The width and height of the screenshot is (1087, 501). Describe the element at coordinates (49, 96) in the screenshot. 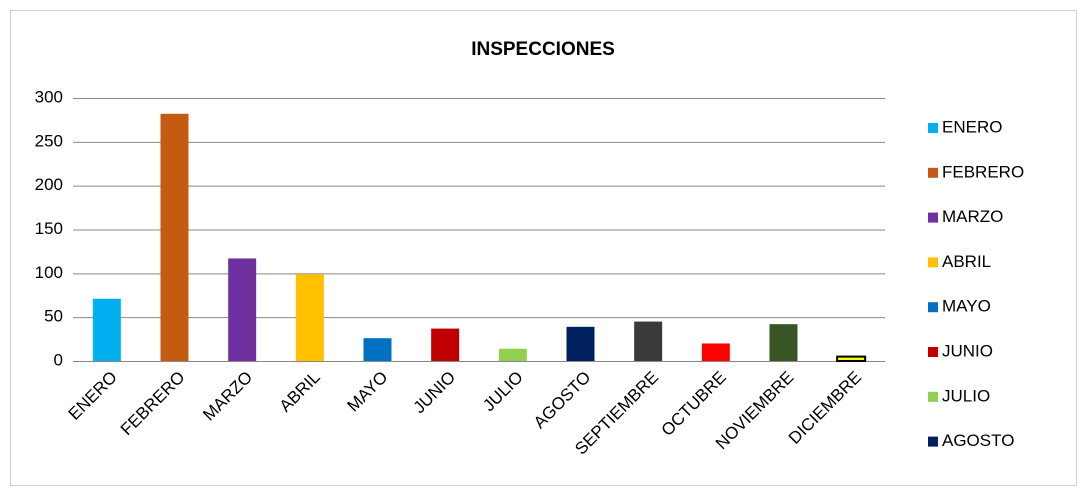

I see `y-tick-label: 300` at that location.